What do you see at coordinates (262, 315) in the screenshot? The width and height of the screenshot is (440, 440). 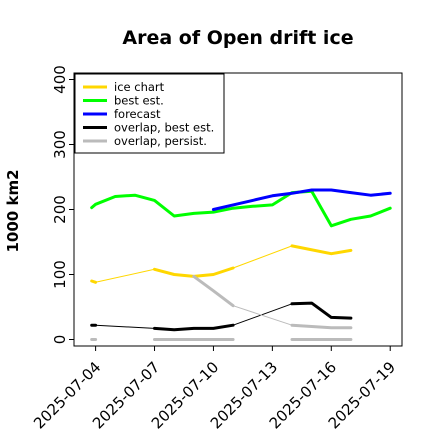 I see `series-line-overlap-persist--14` at bounding box center [262, 315].